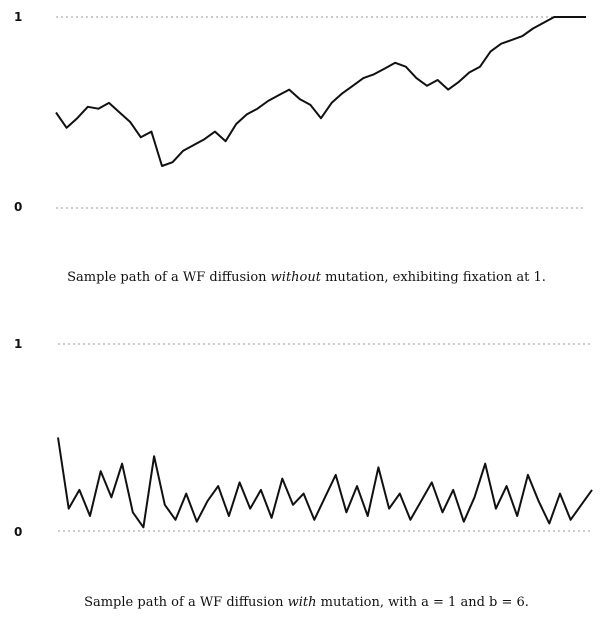 The image size is (613, 640). What do you see at coordinates (422, 602) in the screenshot?
I see `caption-text-after: mutation, with a = 1 and b = 6.` at bounding box center [422, 602].